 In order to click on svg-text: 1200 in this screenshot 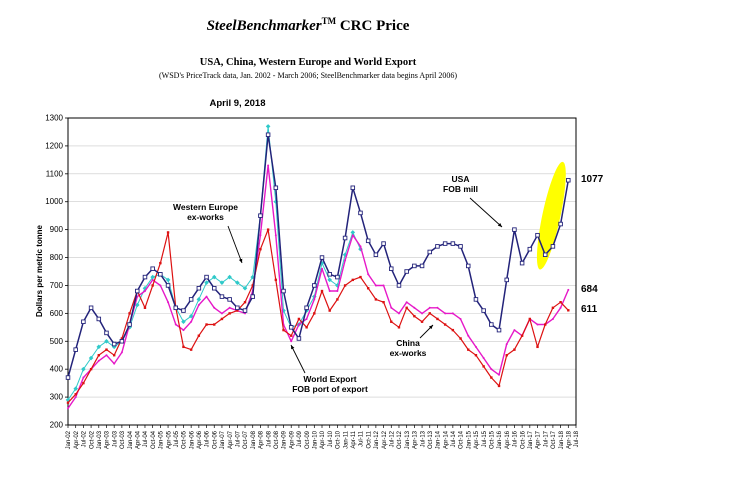, I will do `click(54, 145)`.